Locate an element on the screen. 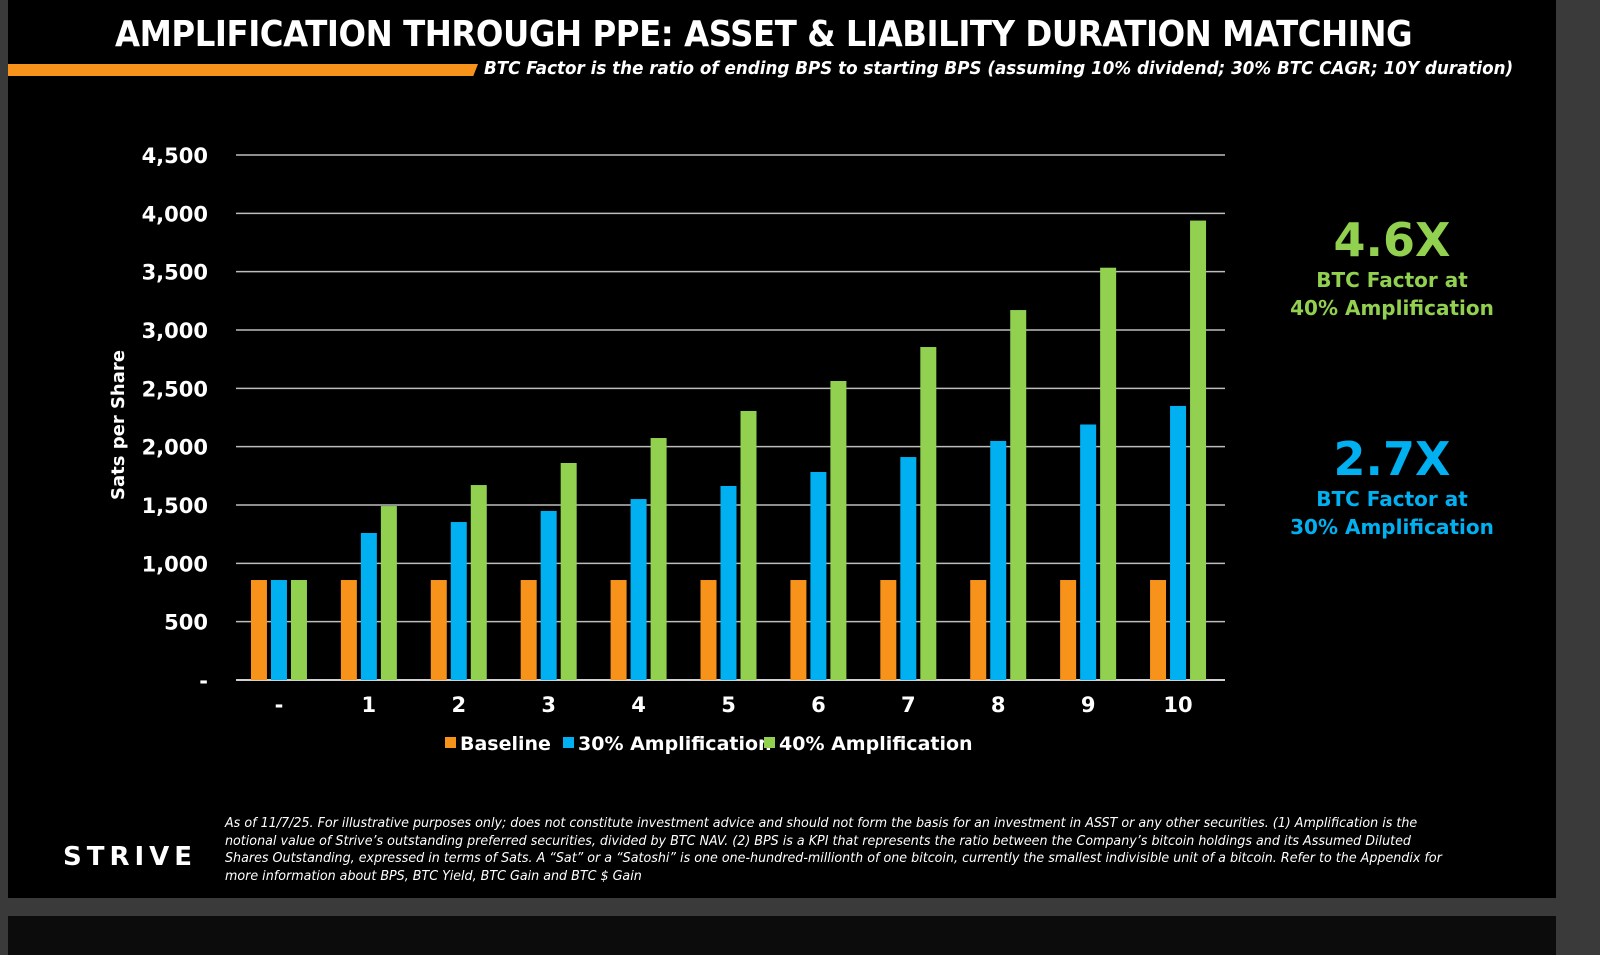  y-tick-label: 1,500 is located at coordinates (175, 506).